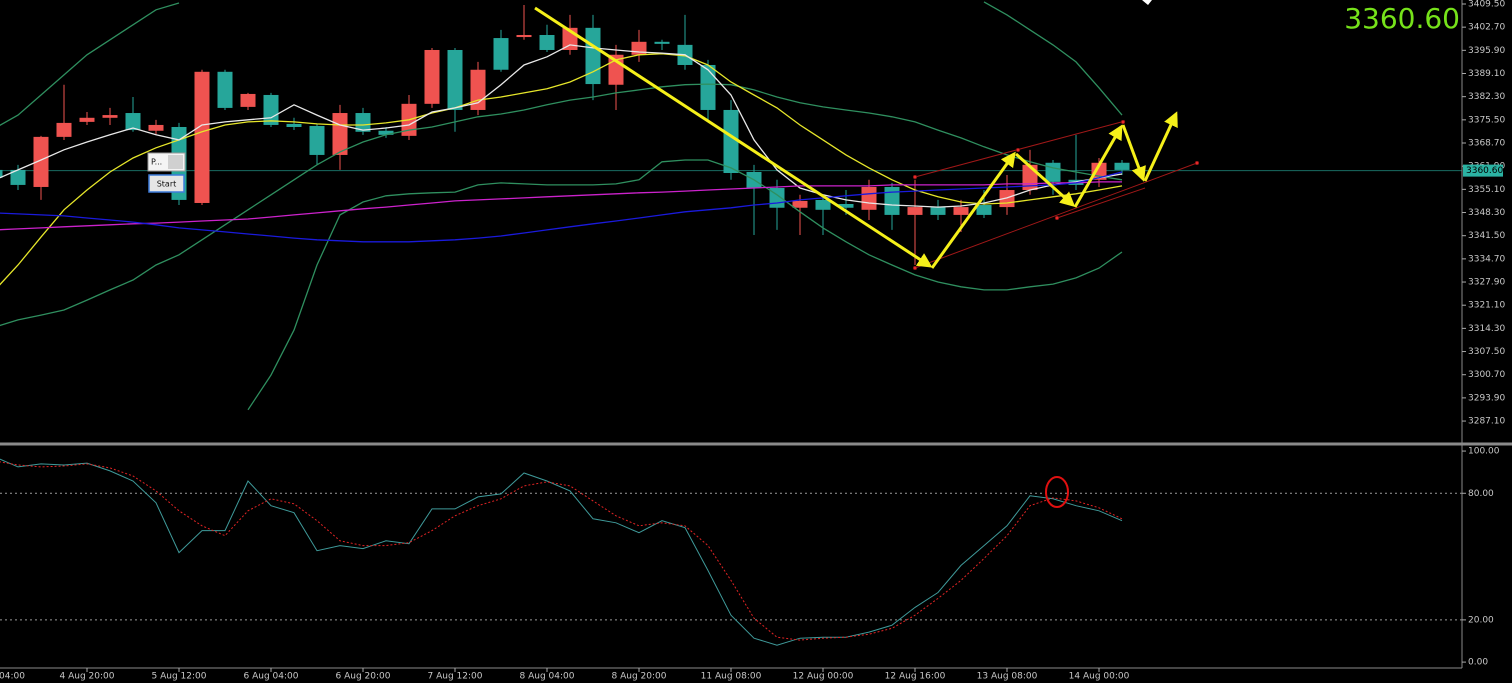 The height and width of the screenshot is (683, 1512). I want to click on y-tick-label: 3409.50, so click(1486, 4).